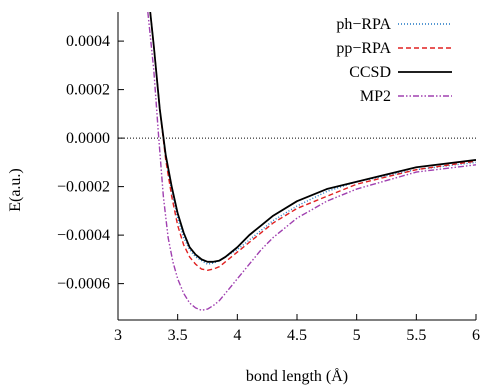  Describe the element at coordinates (363, 48) in the screenshot. I see `legend-label: pp−RPA` at that location.